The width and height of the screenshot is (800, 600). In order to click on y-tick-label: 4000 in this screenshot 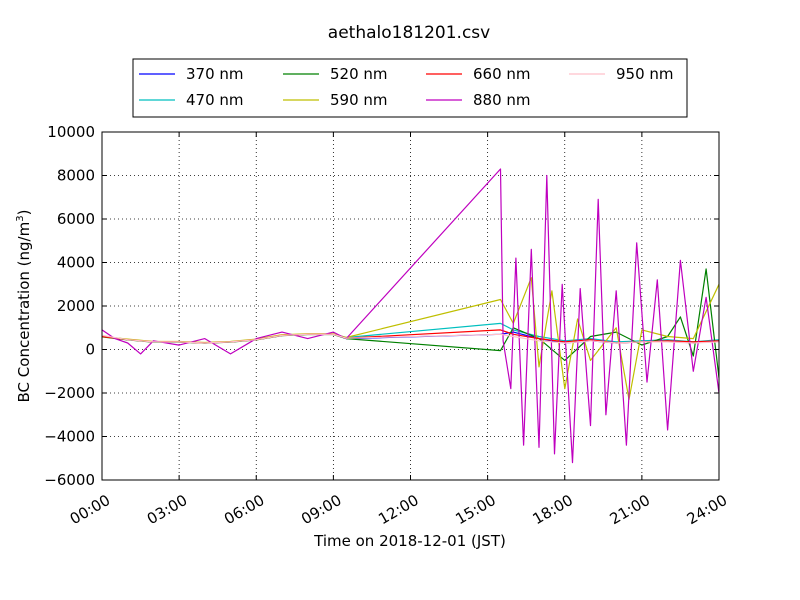, I will do `click(76, 263)`.